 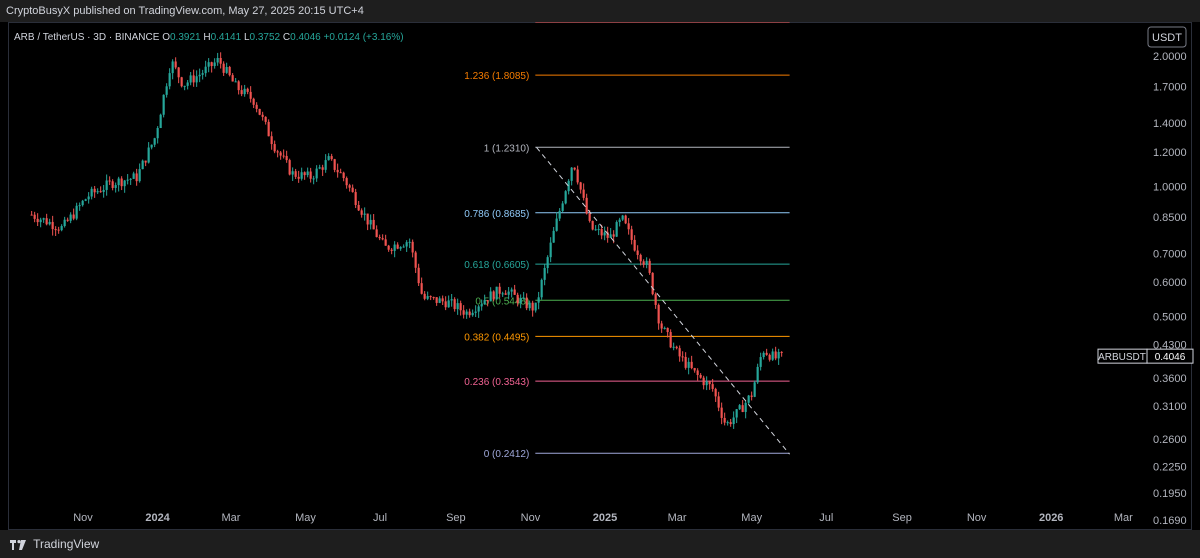 I want to click on x-tick-label: Mar, so click(x=1123, y=518).